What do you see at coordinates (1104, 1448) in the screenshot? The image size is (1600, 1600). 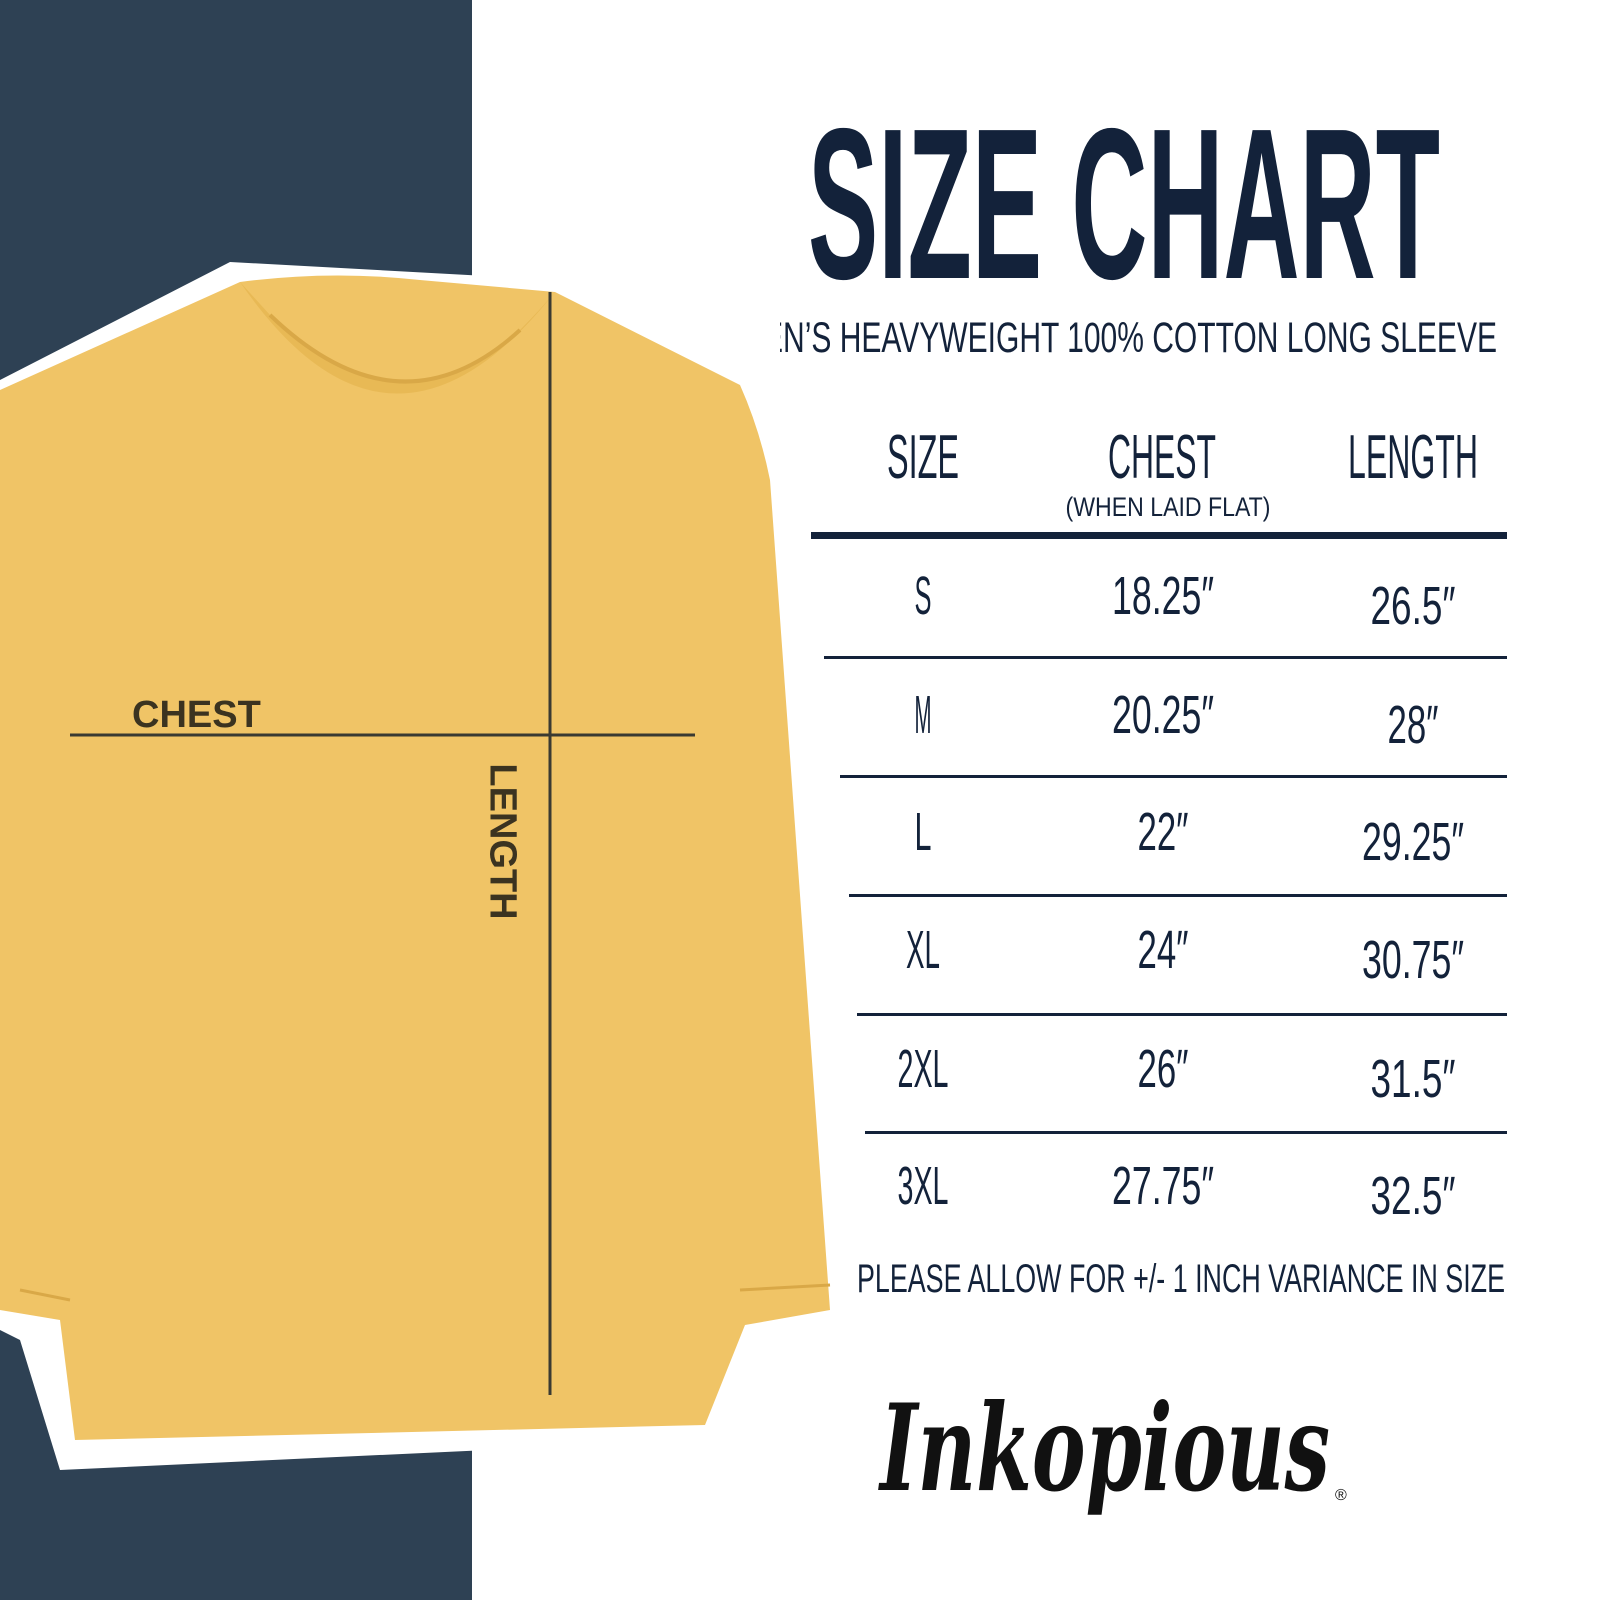 I see `svg-text: Inkopious` at bounding box center [1104, 1448].